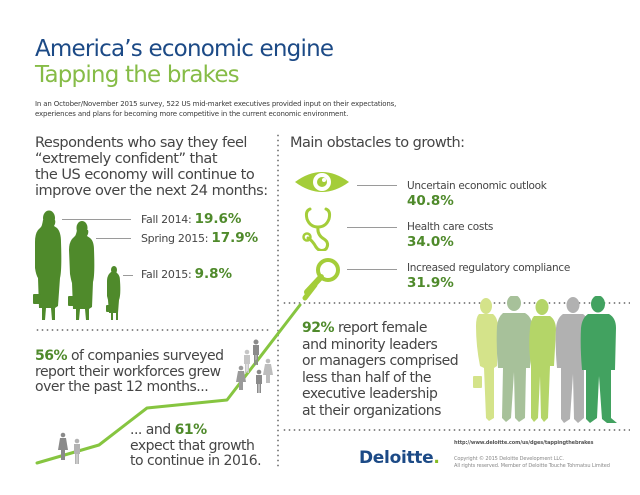 The width and height of the screenshot is (640, 495). Describe the element at coordinates (430, 242) in the screenshot. I see `obstacle-value: 34.0%` at that location.